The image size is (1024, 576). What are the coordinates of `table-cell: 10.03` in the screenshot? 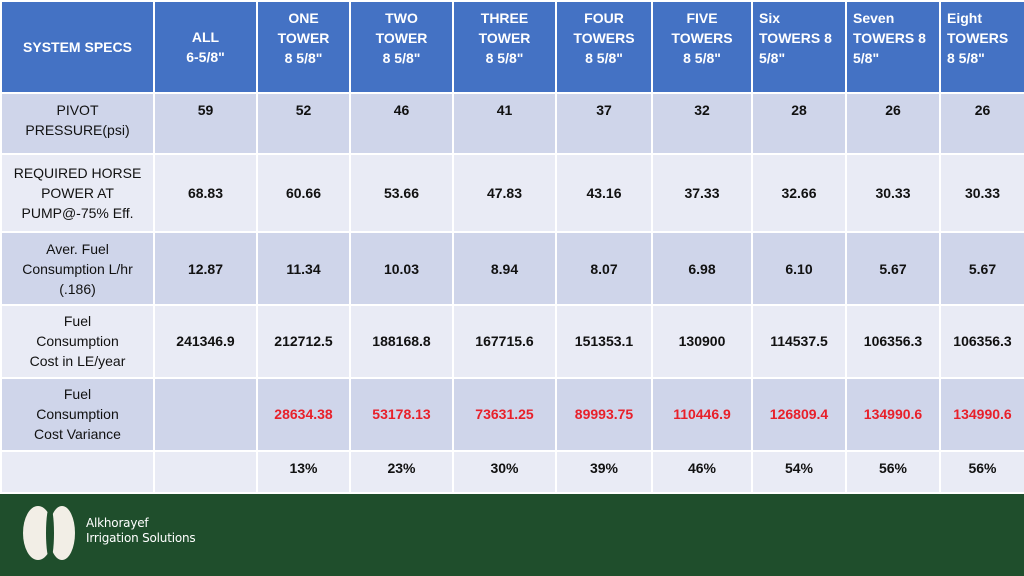 It's located at (401, 269).